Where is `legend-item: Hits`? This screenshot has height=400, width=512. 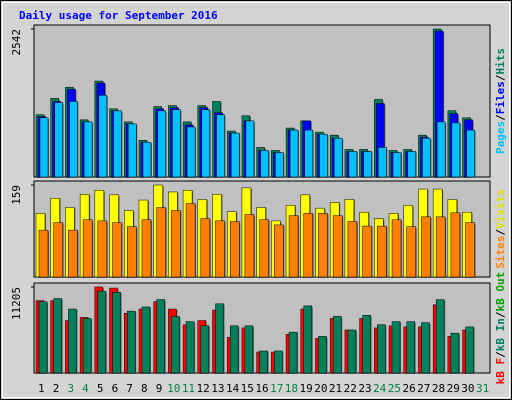
legend-item: Hits is located at coordinates (500, 61).